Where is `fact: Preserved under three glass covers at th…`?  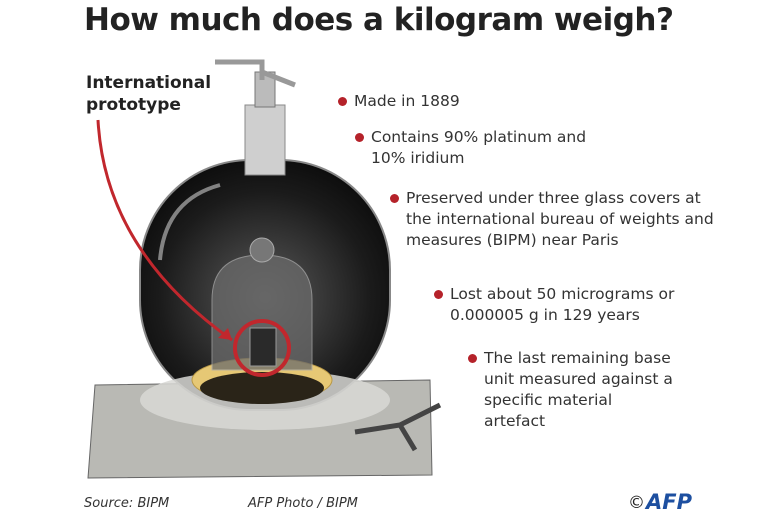 fact: Preserved under three glass covers at th… is located at coordinates (553, 219).